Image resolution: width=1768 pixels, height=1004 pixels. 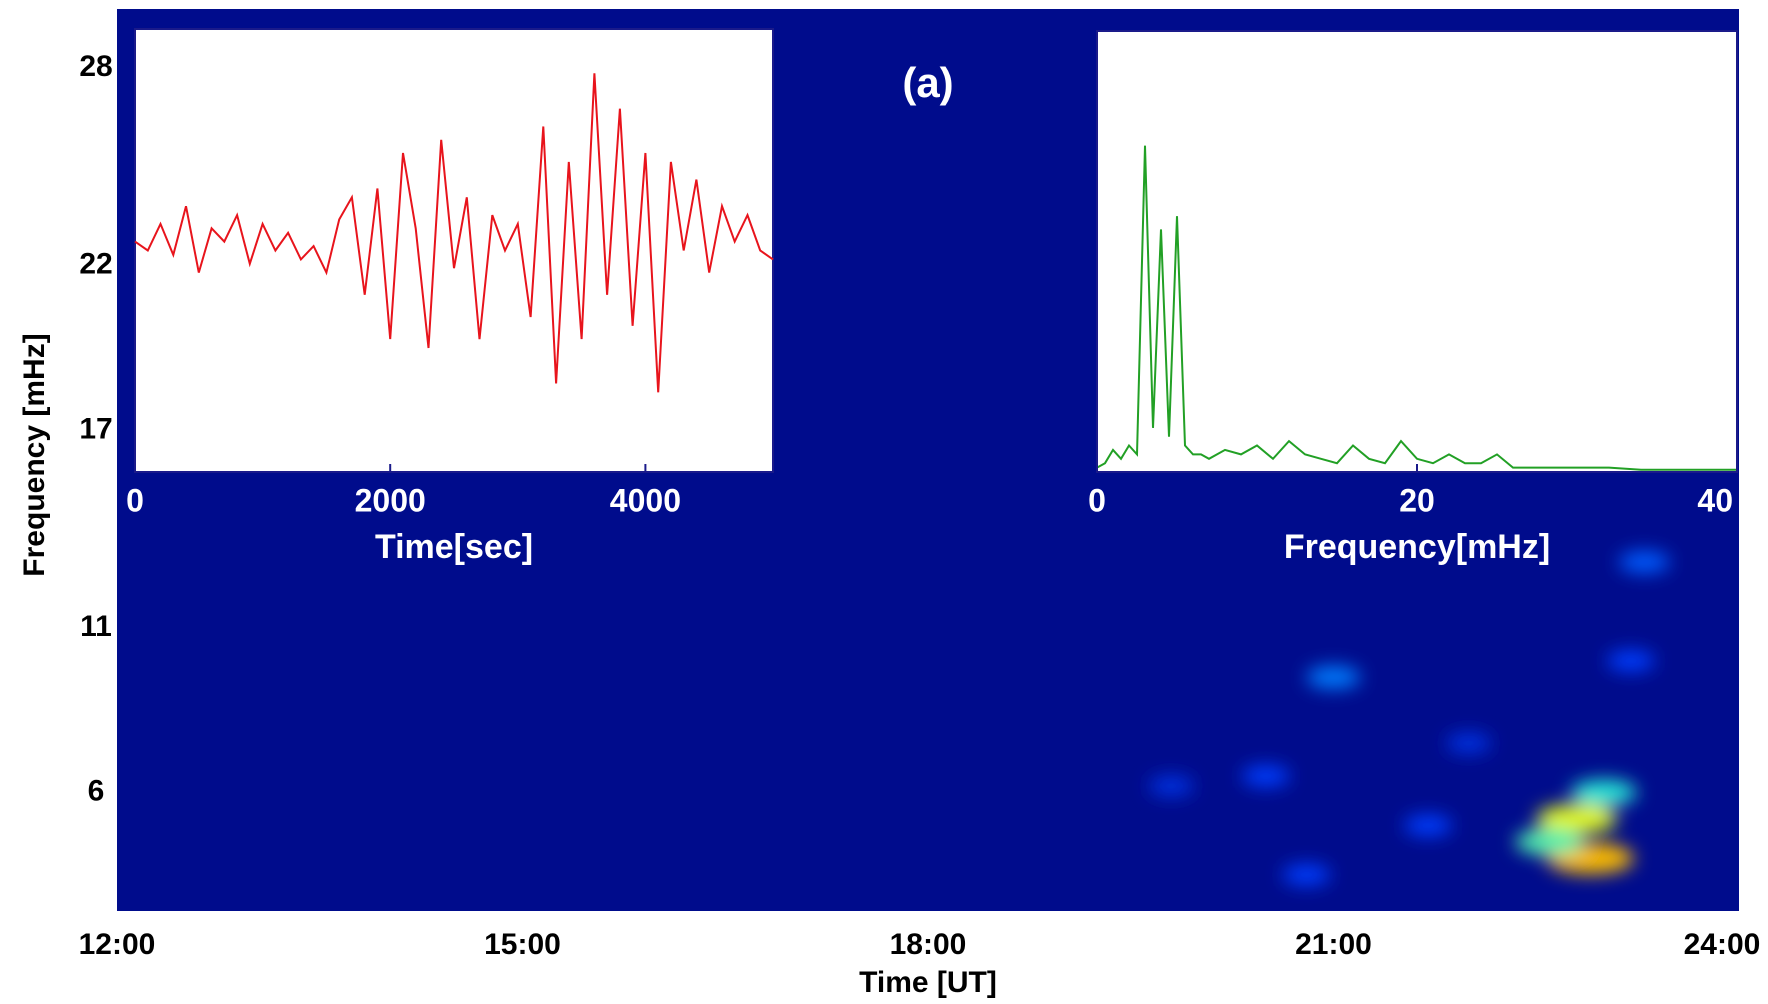 What do you see at coordinates (1417, 500) in the screenshot?
I see `x-tick-label: 20` at bounding box center [1417, 500].